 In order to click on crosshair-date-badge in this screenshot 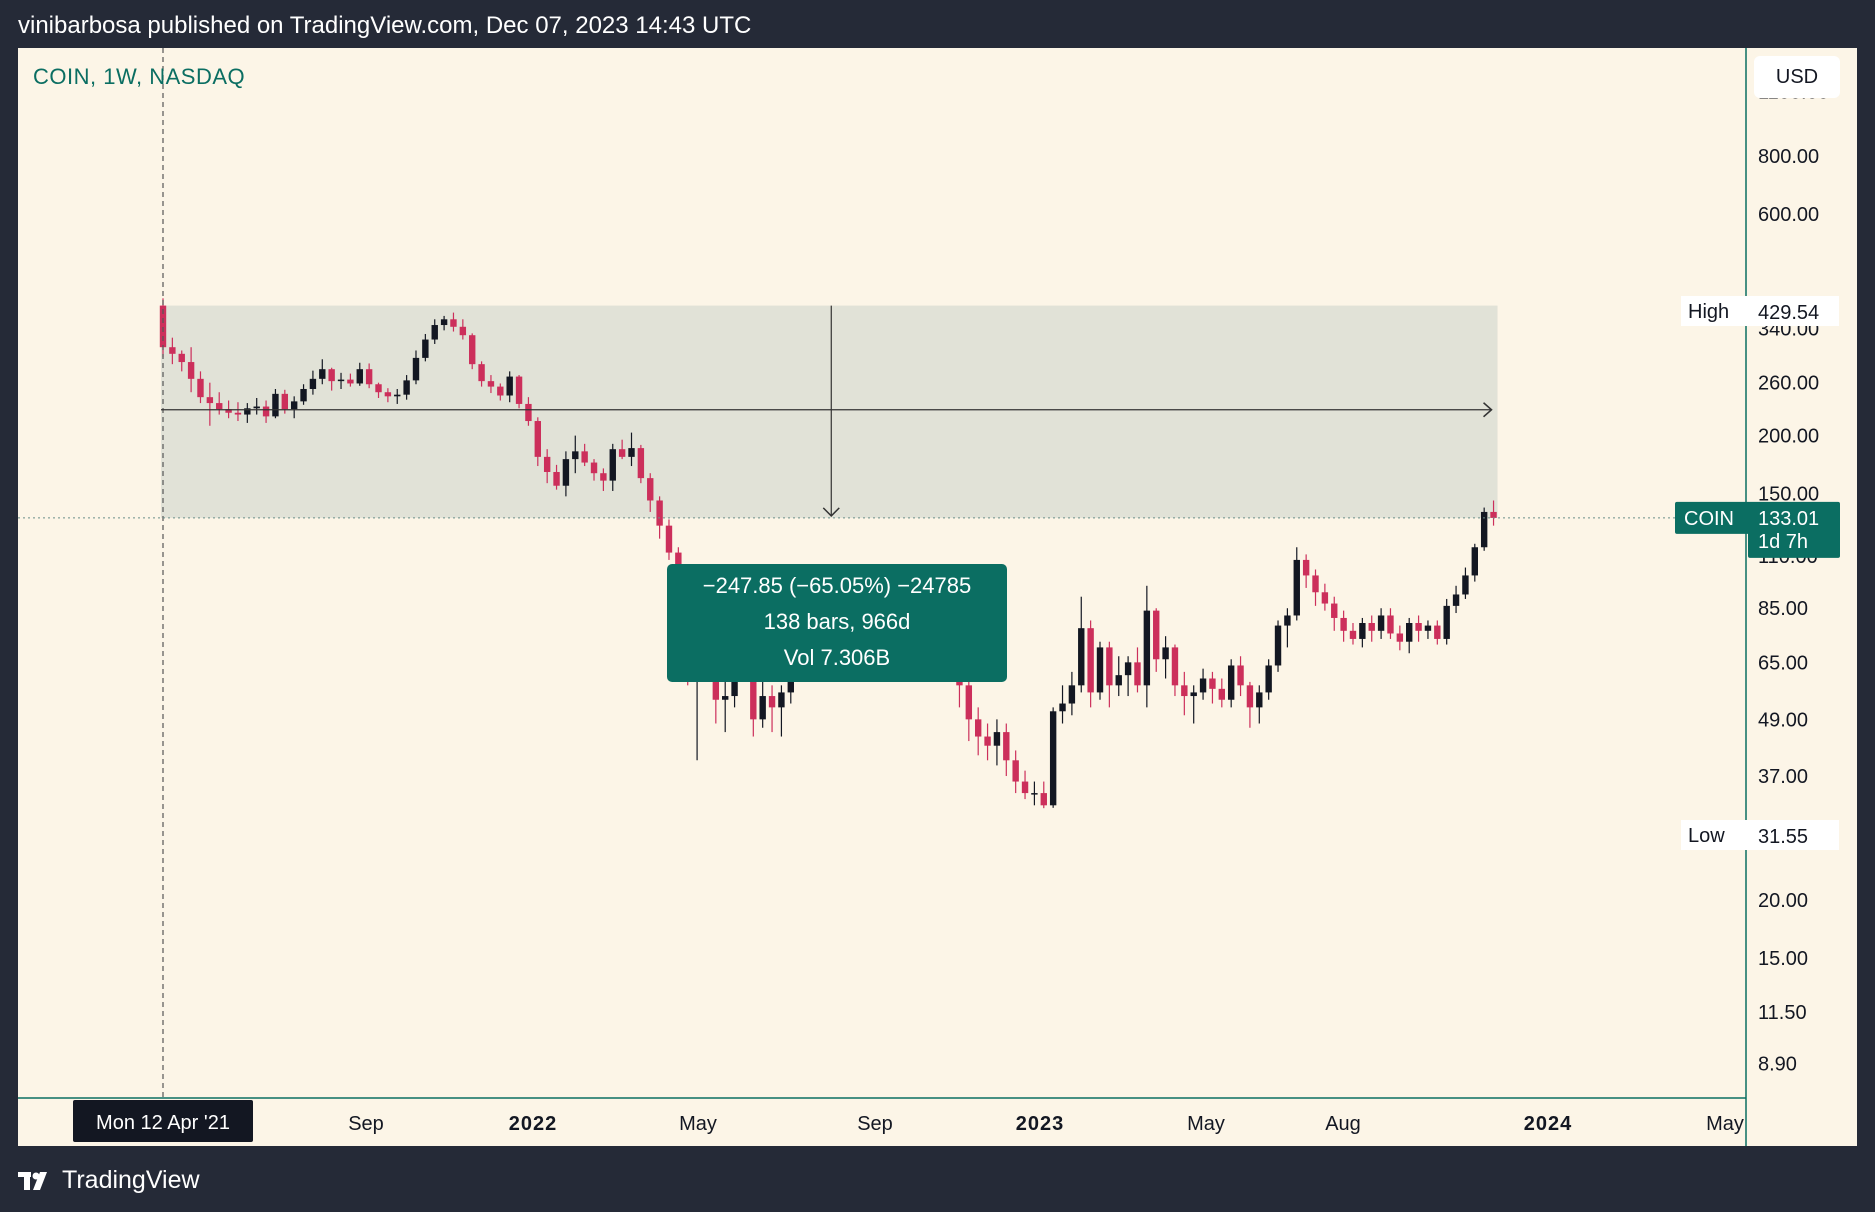, I will do `click(163, 1121)`.